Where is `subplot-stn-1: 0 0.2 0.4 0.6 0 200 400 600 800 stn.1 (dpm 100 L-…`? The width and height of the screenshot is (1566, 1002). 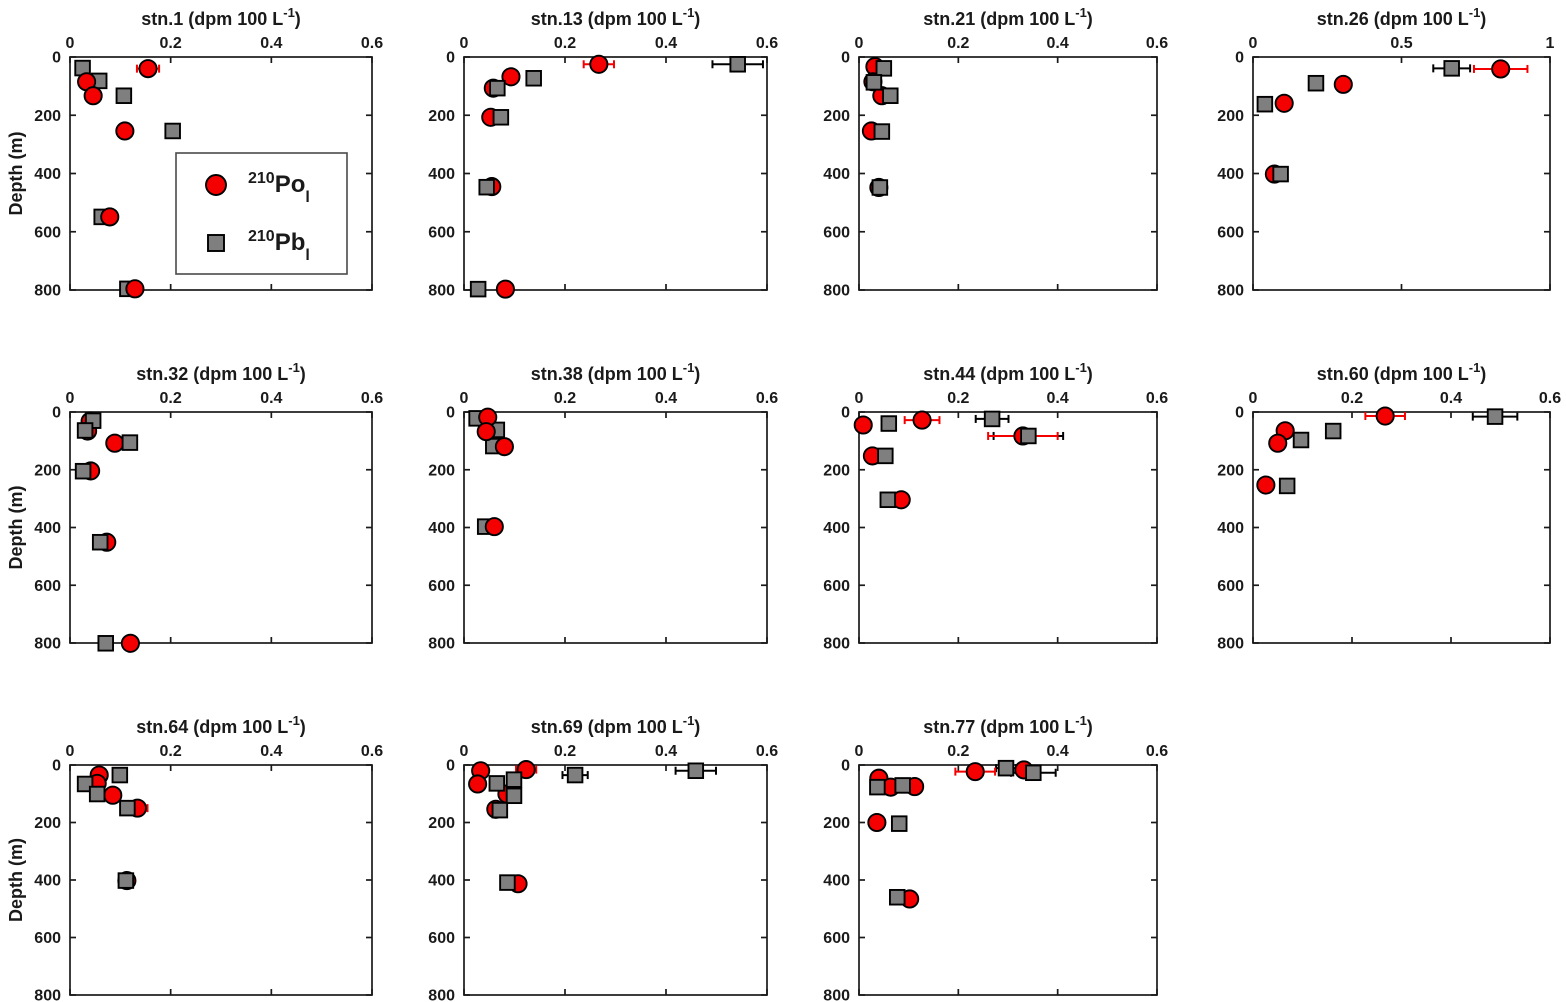 subplot-stn-1: 0 0.2 0.4 0.6 0 200 400 600 800 stn.1 (dpm 100 L-… is located at coordinates (208, 152).